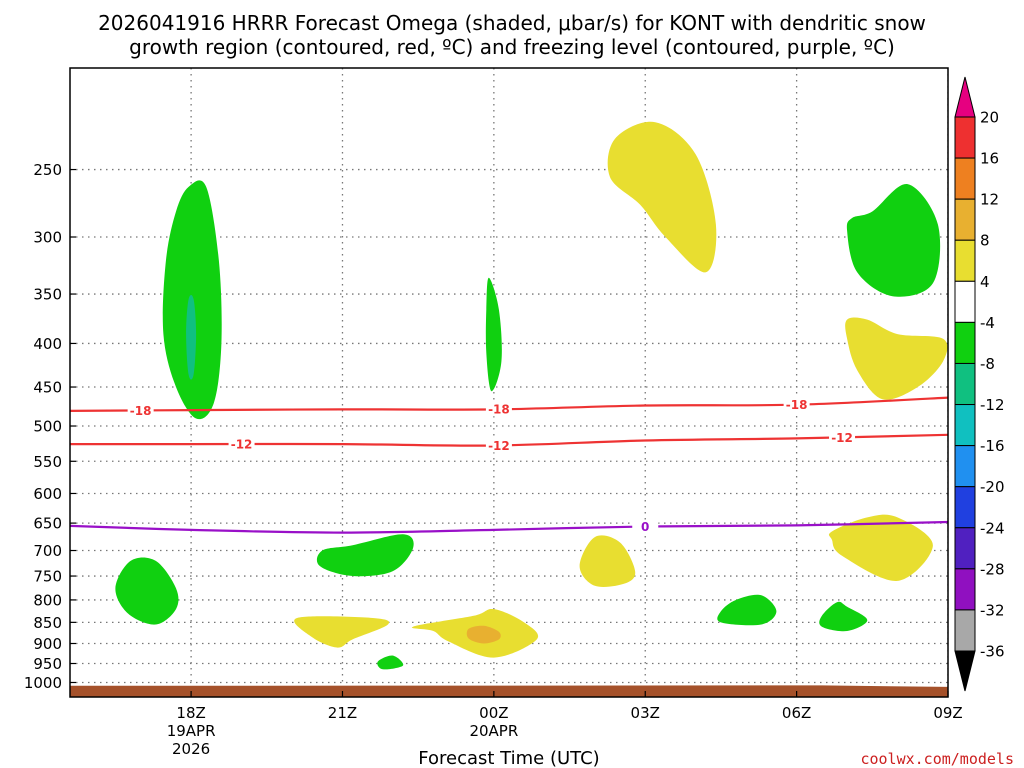 The width and height of the screenshot is (1024, 768). I want to click on terrain-fill, so click(509, 691).